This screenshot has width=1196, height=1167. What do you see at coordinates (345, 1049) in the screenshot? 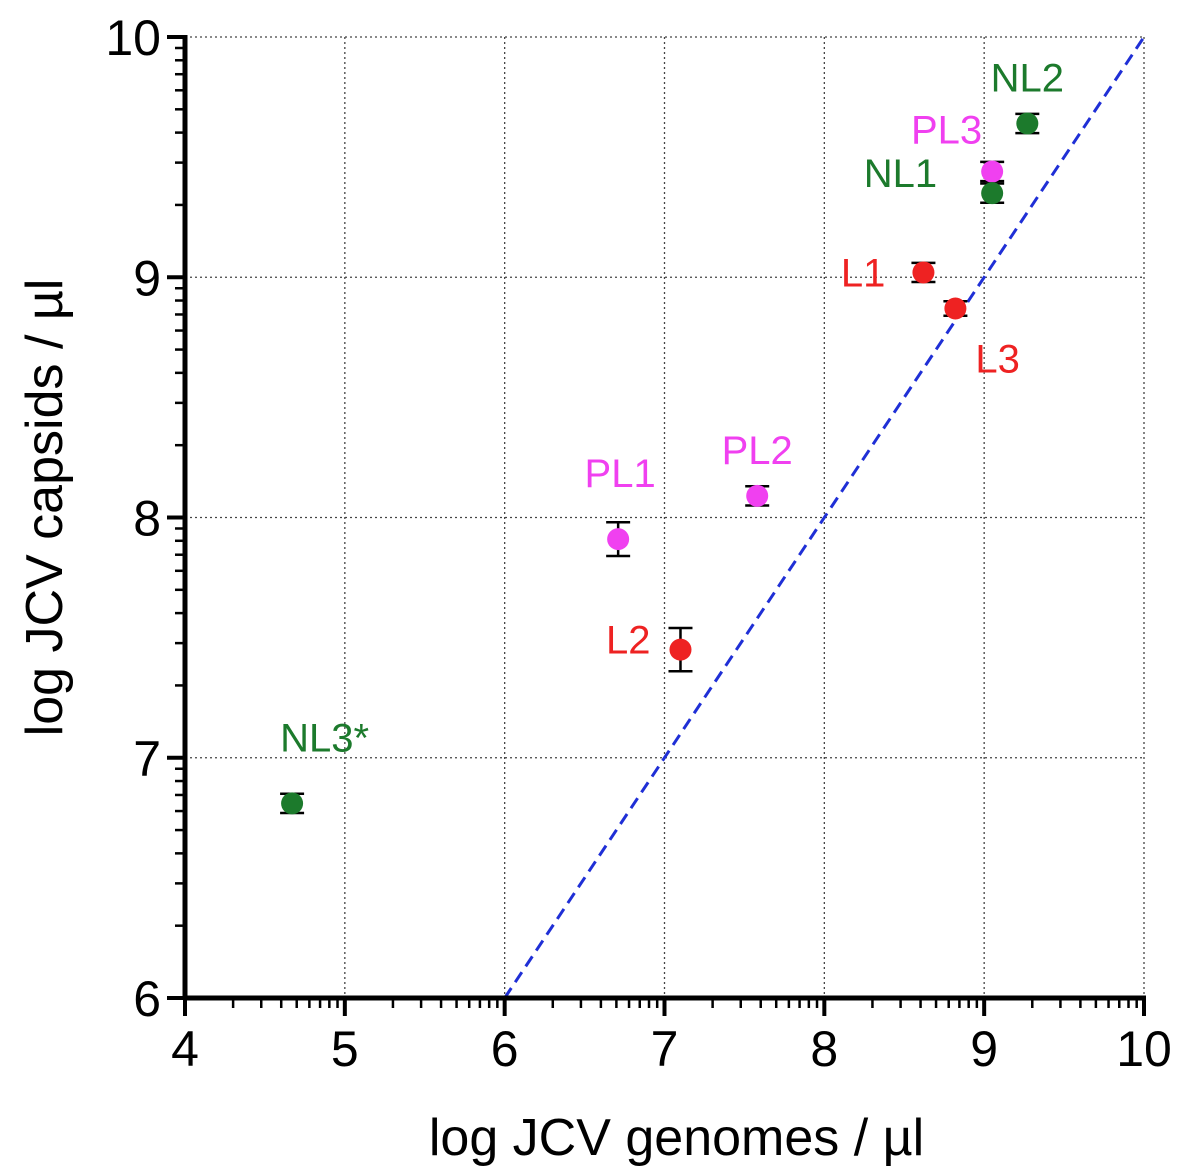
I see `x-tick-label: 5` at bounding box center [345, 1049].